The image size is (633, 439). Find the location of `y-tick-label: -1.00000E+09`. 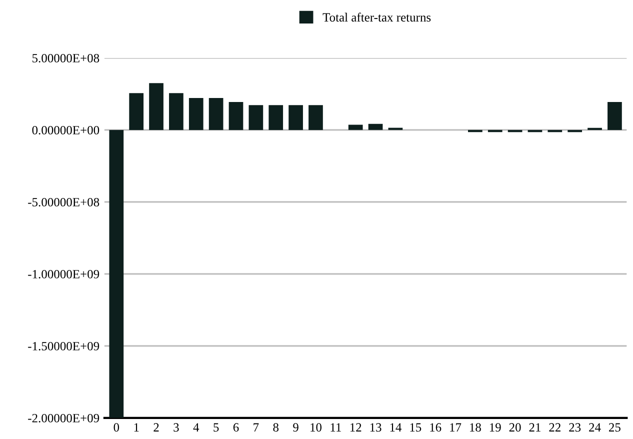

y-tick-label: -1.00000E+09 is located at coordinates (64, 274).